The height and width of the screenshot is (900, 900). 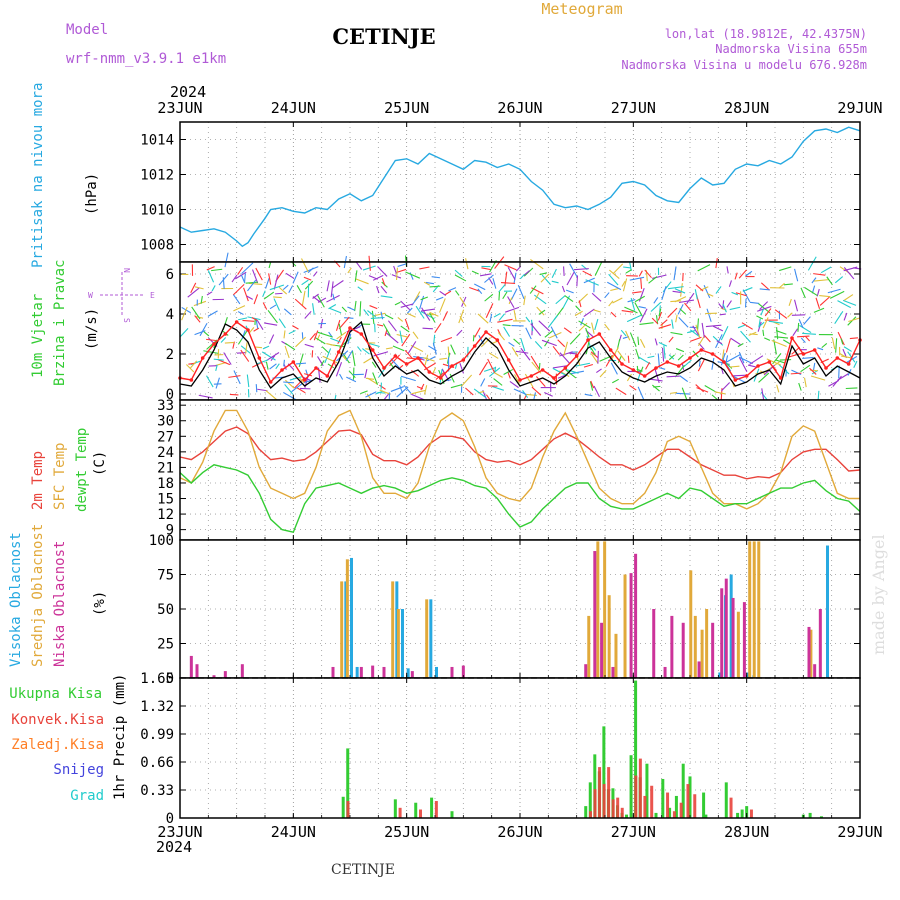 What do you see at coordinates (60, 323) in the screenshot?
I see `wind-ylabel2: Brzina i Pravac` at bounding box center [60, 323].